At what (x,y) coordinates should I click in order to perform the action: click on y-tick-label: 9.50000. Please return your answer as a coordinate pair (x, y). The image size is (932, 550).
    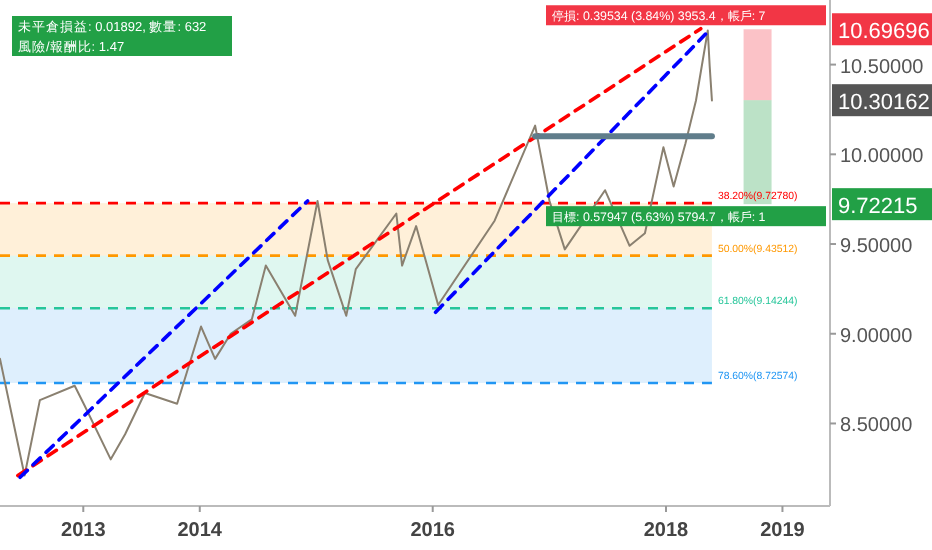
    Looking at the image, I should click on (877, 247).